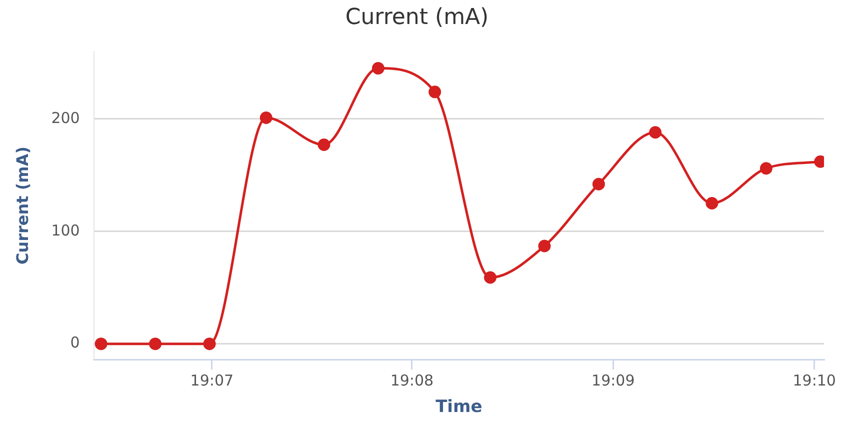 The height and width of the screenshot is (427, 849). I want to click on y-tick-label: 0, so click(75, 343).